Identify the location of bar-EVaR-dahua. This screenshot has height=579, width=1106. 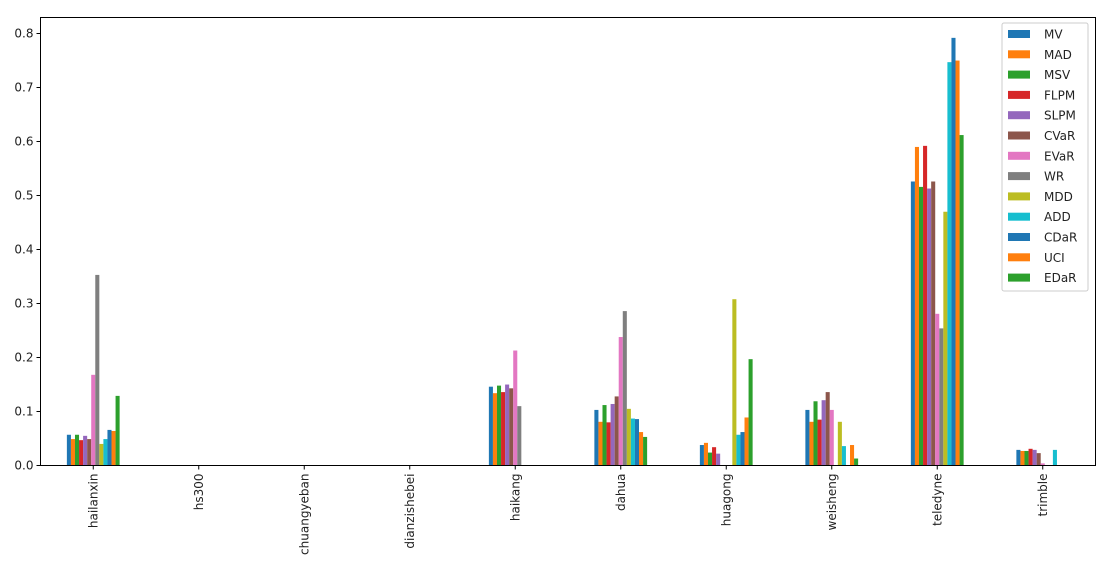
(620, 401).